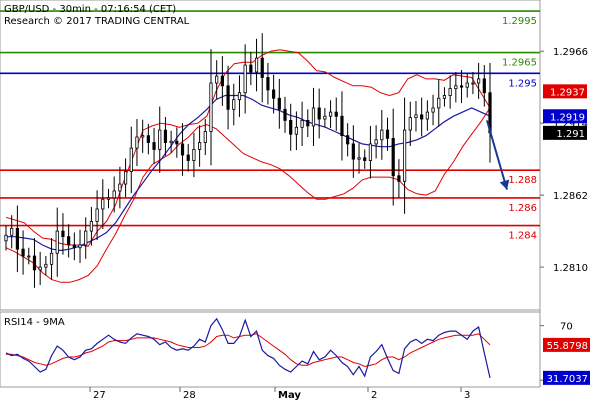 The image size is (590, 404). Describe the element at coordinates (567, 346) in the screenshot. I see `rsi-box-label: 55.8798` at that location.